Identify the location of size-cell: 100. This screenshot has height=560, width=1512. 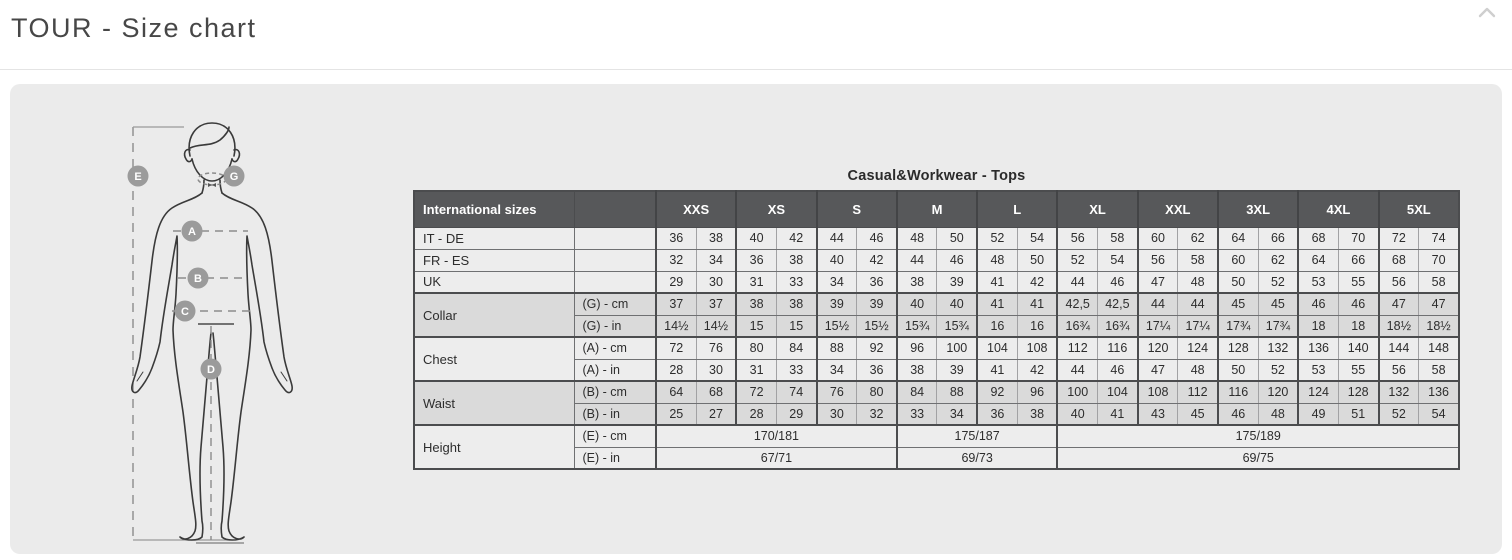
(957, 348).